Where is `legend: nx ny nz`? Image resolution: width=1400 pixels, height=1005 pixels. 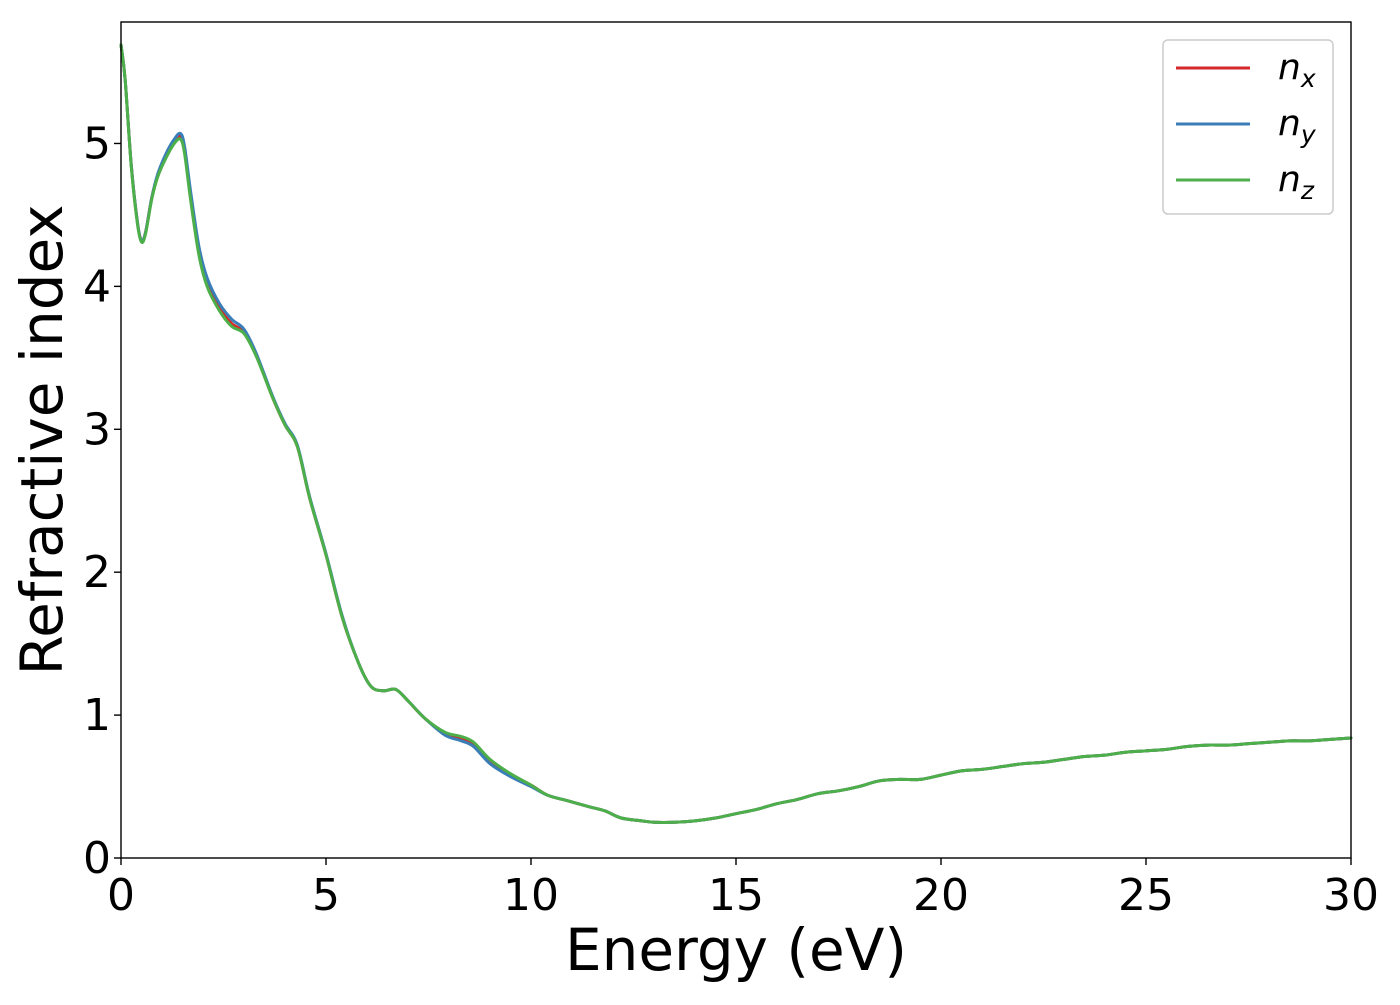
legend: nx ny nz is located at coordinates (1248, 127).